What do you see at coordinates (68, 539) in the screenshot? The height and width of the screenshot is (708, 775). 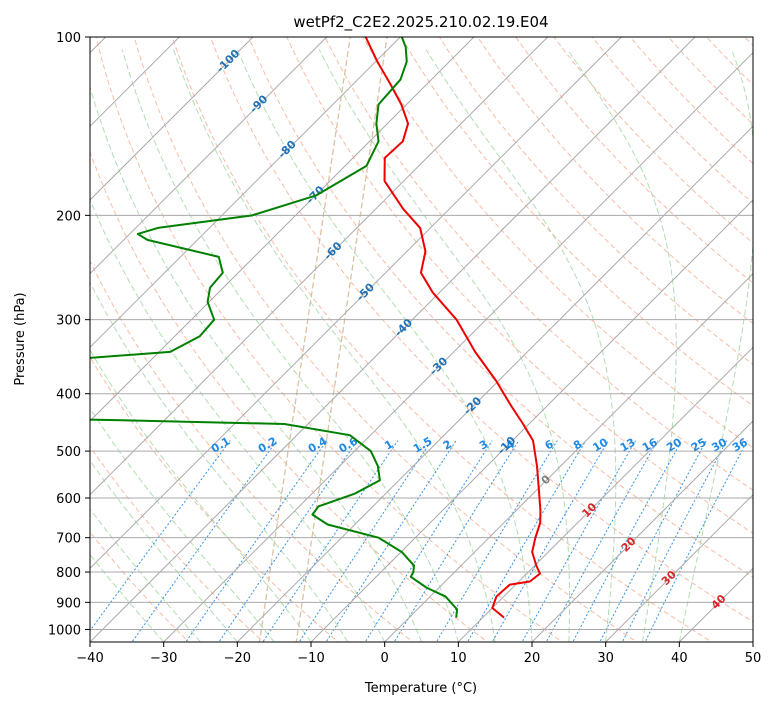 I see `y-tick-label: 700` at bounding box center [68, 539].